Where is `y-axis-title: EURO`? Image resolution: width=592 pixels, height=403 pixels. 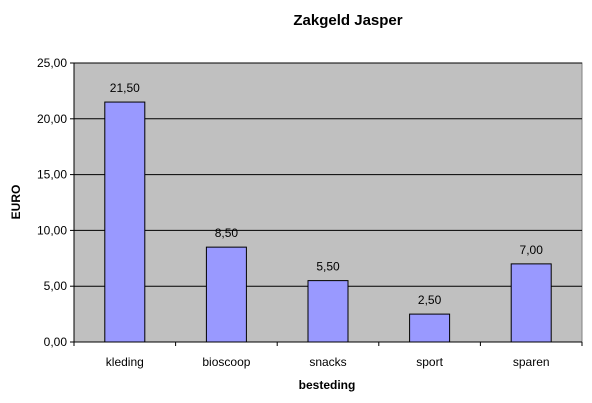
y-axis-title: EURO is located at coordinates (16, 202).